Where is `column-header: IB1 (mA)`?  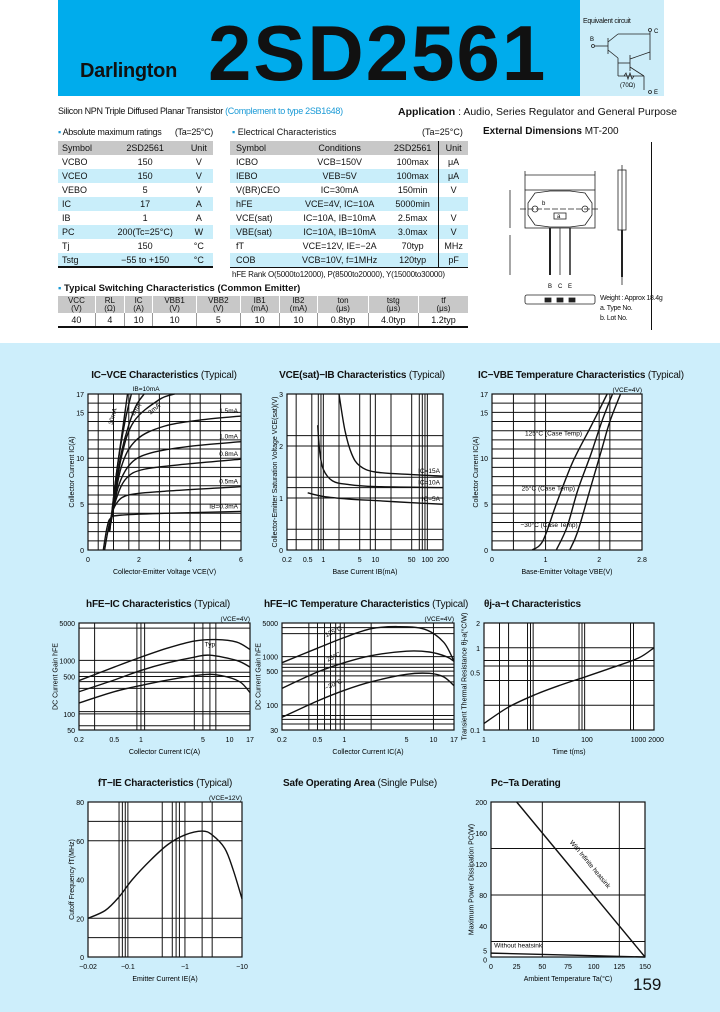 column-header: IB1 (mA) is located at coordinates (259, 304).